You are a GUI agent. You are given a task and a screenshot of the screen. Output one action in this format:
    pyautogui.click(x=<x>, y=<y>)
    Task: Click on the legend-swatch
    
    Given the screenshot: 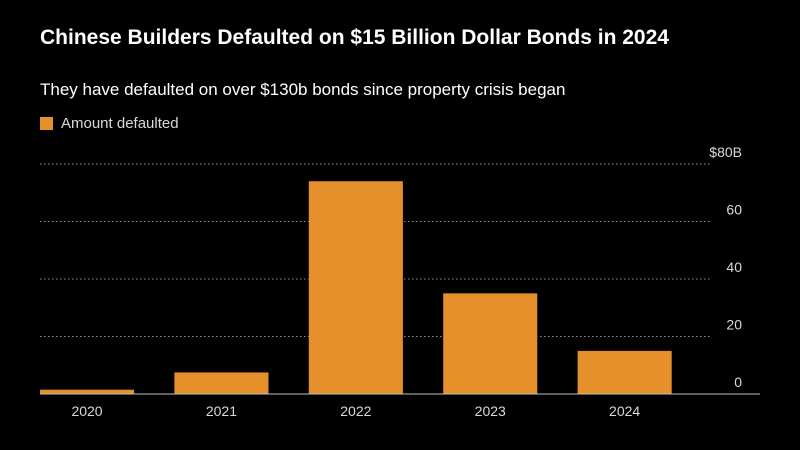 What is the action you would take?
    pyautogui.click(x=46, y=123)
    